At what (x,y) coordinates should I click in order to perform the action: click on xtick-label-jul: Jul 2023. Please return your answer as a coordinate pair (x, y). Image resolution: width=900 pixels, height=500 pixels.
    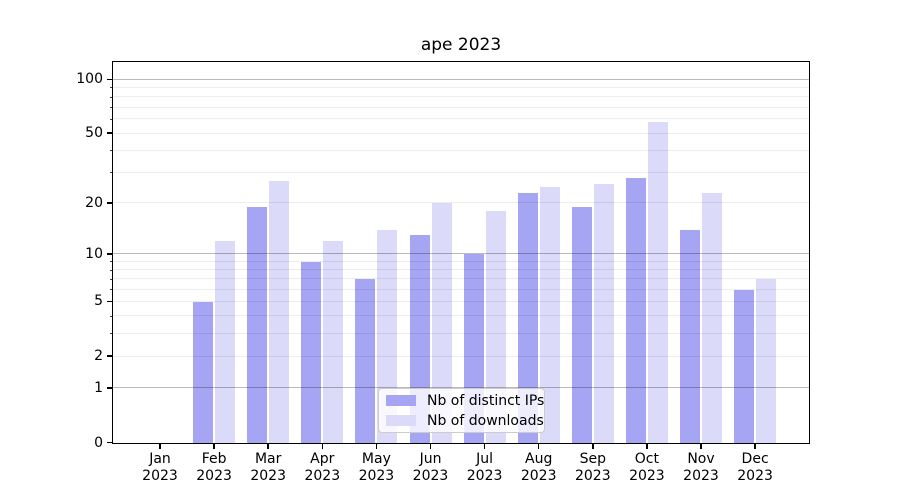
    Looking at the image, I should click on (485, 467).